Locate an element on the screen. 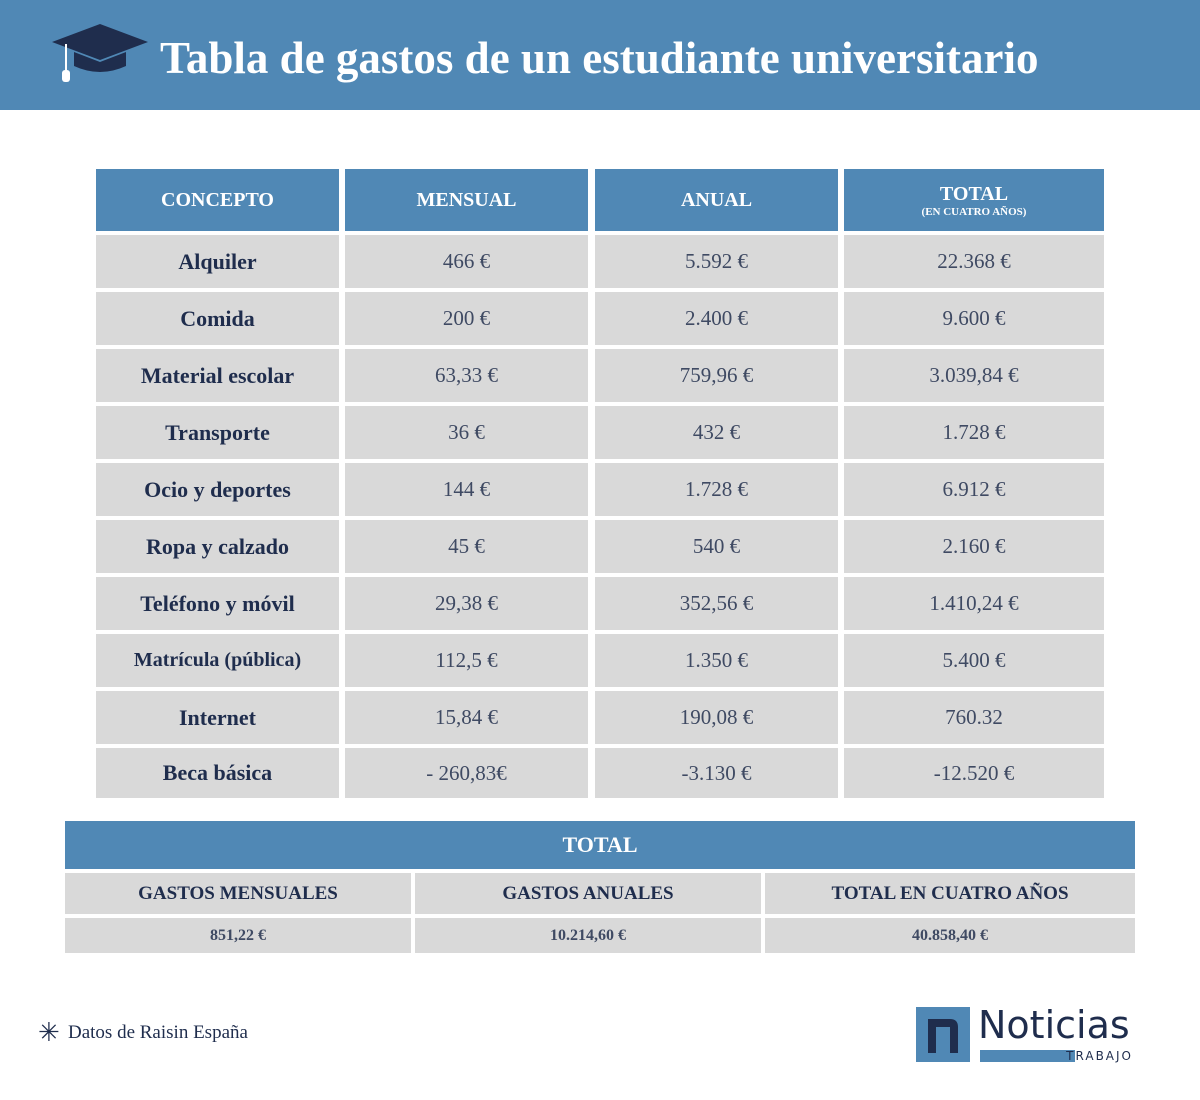 The width and height of the screenshot is (1200, 1100). cell: 2.160 € is located at coordinates (974, 546).